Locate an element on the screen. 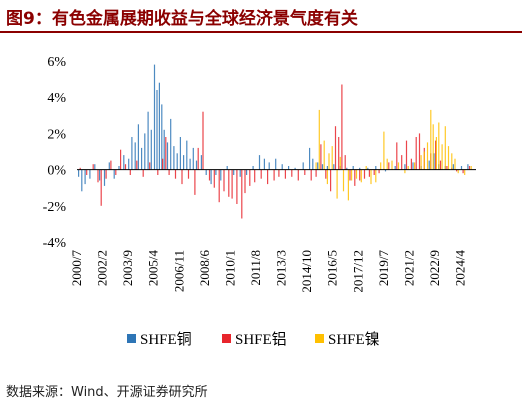 This screenshot has width=522, height=406. legend-label: SHFE镍 is located at coordinates (354, 339).